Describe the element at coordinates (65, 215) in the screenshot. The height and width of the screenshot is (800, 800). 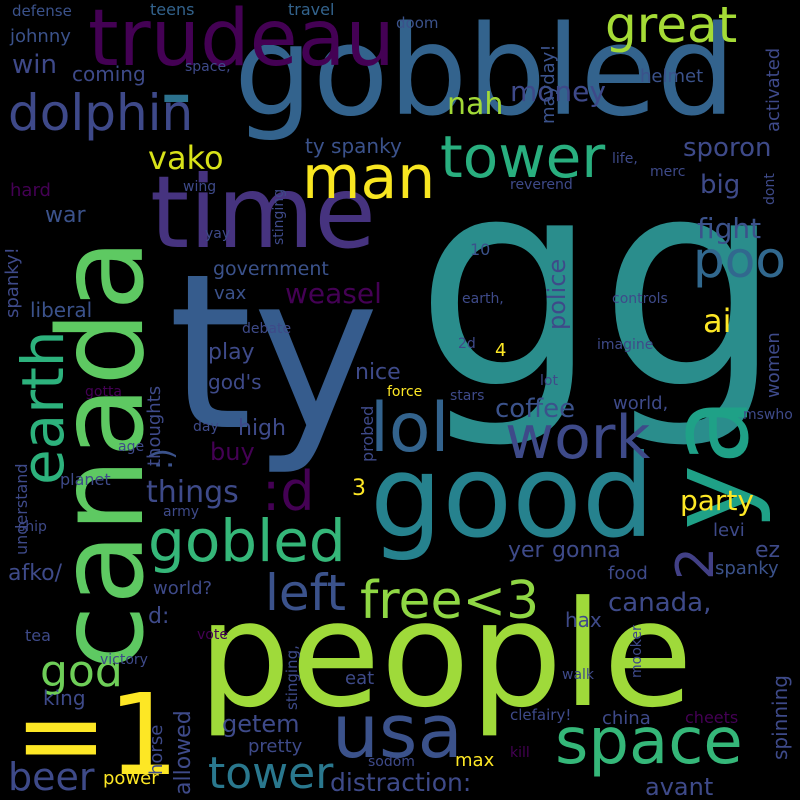
I see `word-war: war` at that location.